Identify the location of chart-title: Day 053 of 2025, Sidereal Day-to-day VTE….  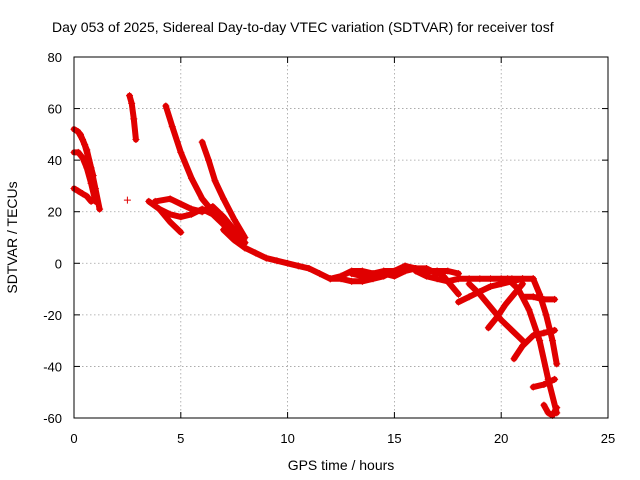
(303, 27).